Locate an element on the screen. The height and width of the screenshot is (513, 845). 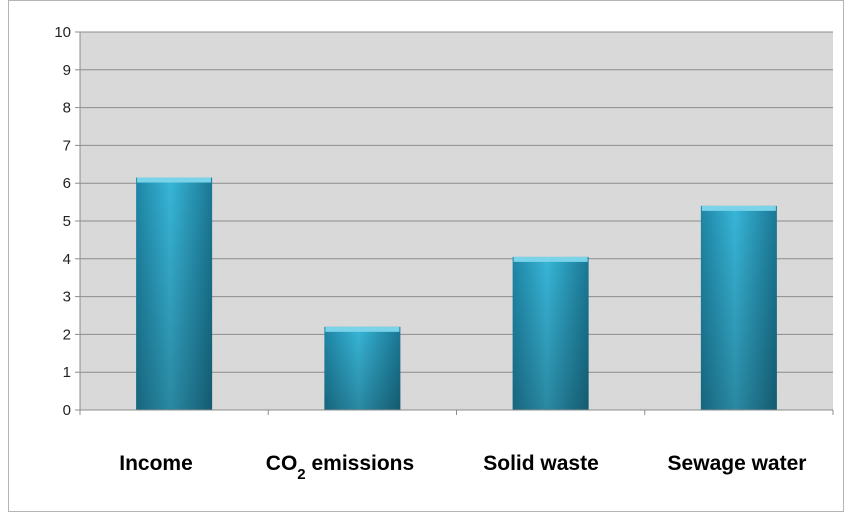
y-tick-label: 2 is located at coordinates (67, 334).